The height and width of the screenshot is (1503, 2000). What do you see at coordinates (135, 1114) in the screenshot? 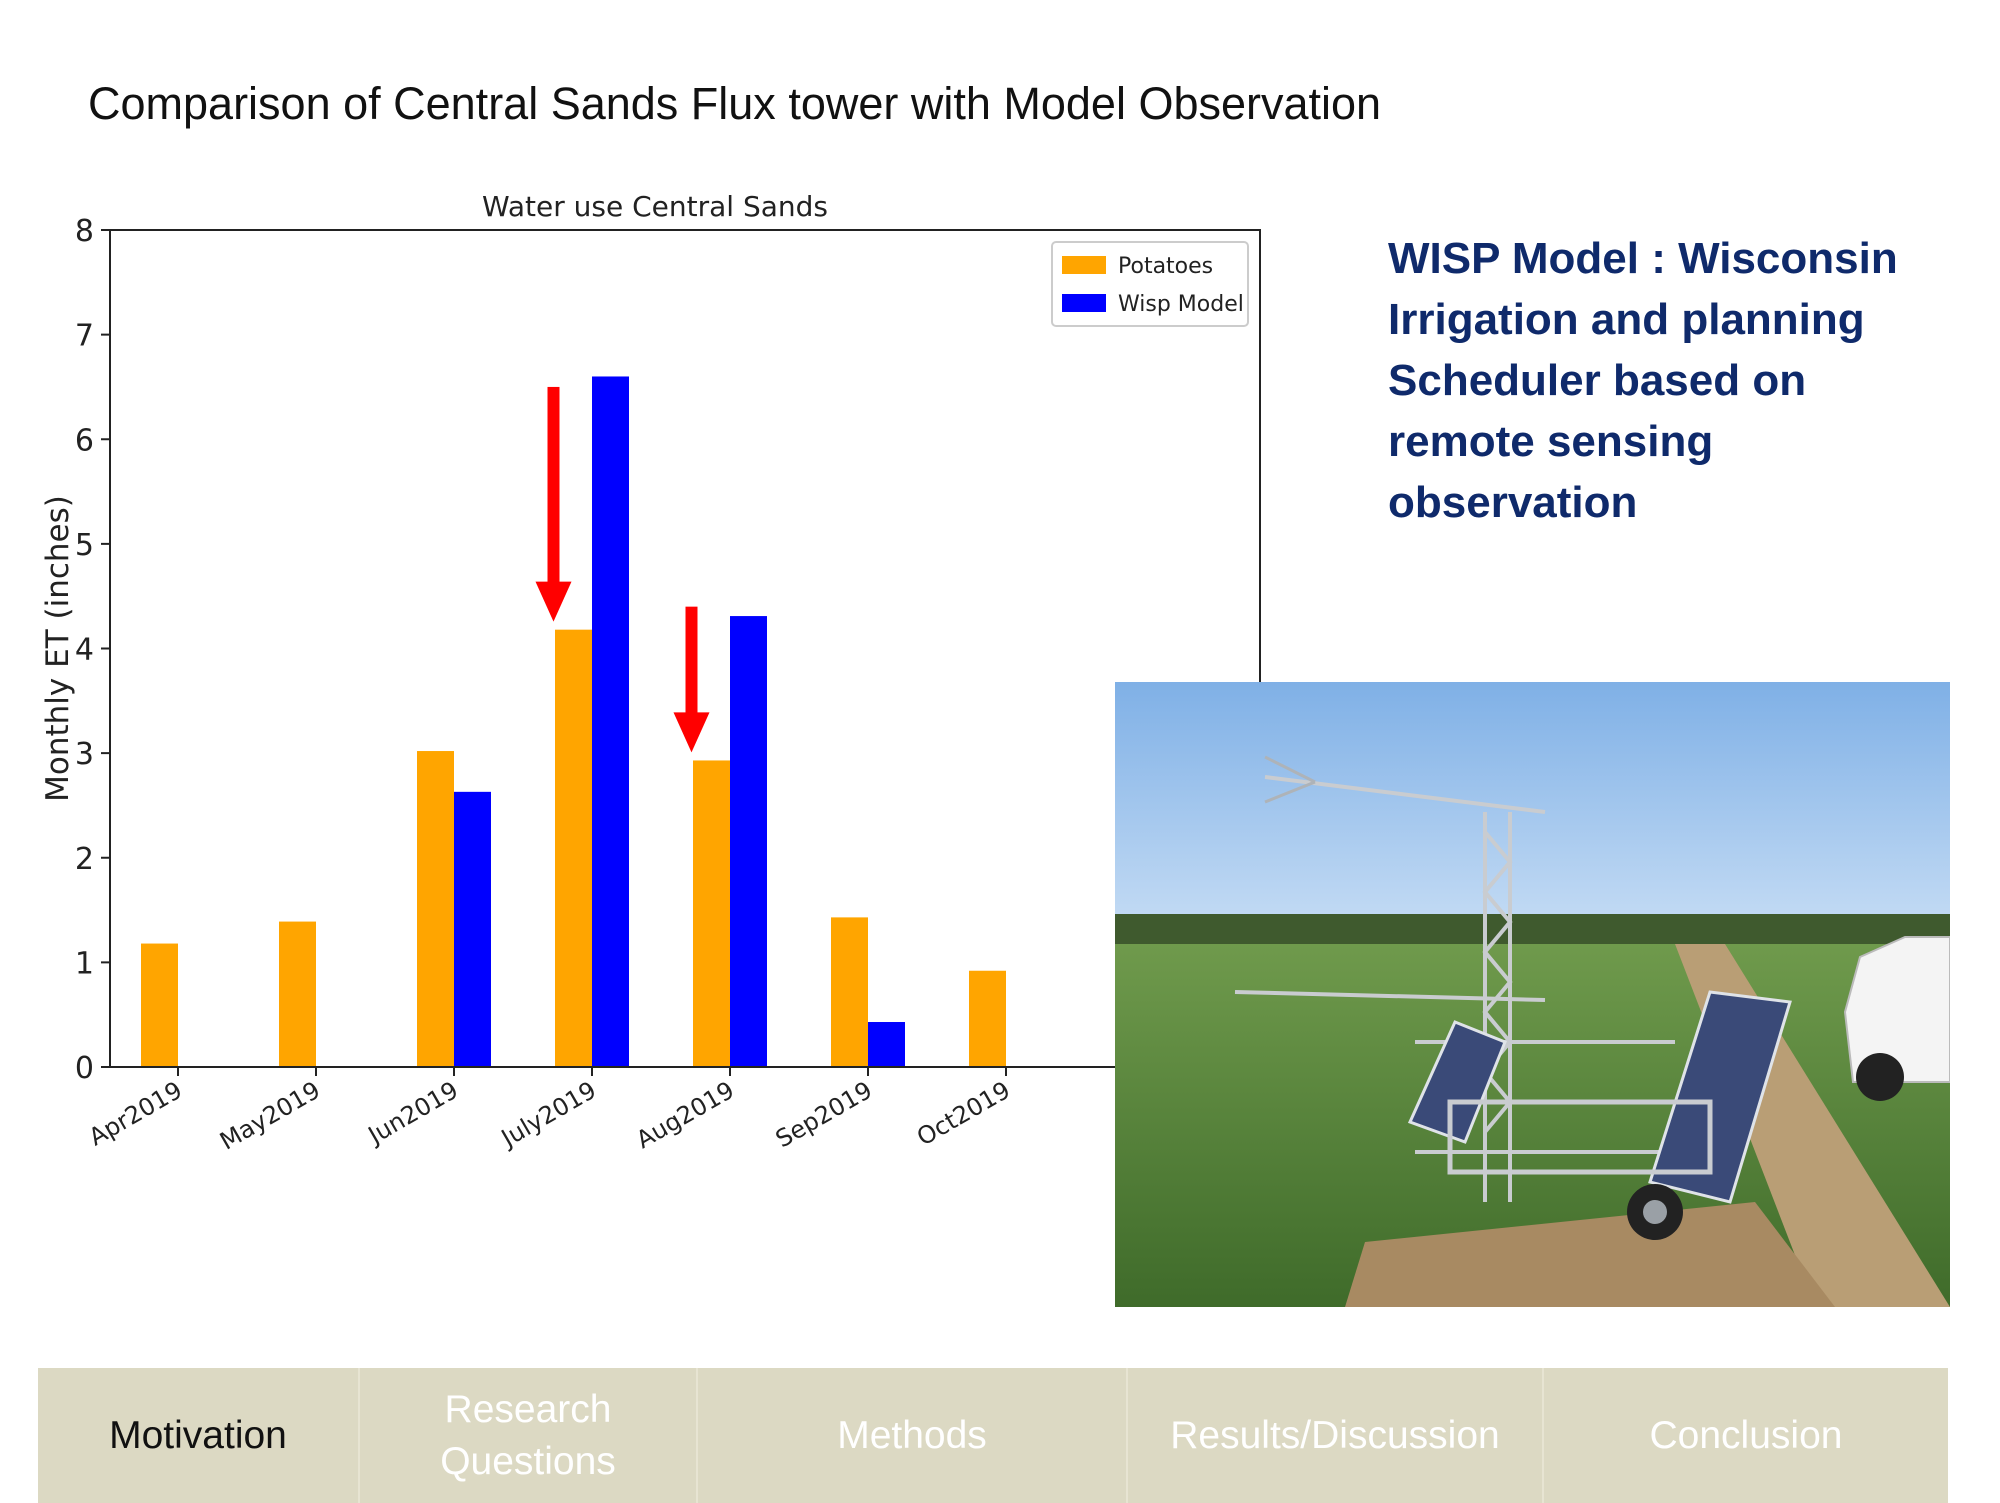
I see `x-tick-label: Apr2019` at bounding box center [135, 1114].